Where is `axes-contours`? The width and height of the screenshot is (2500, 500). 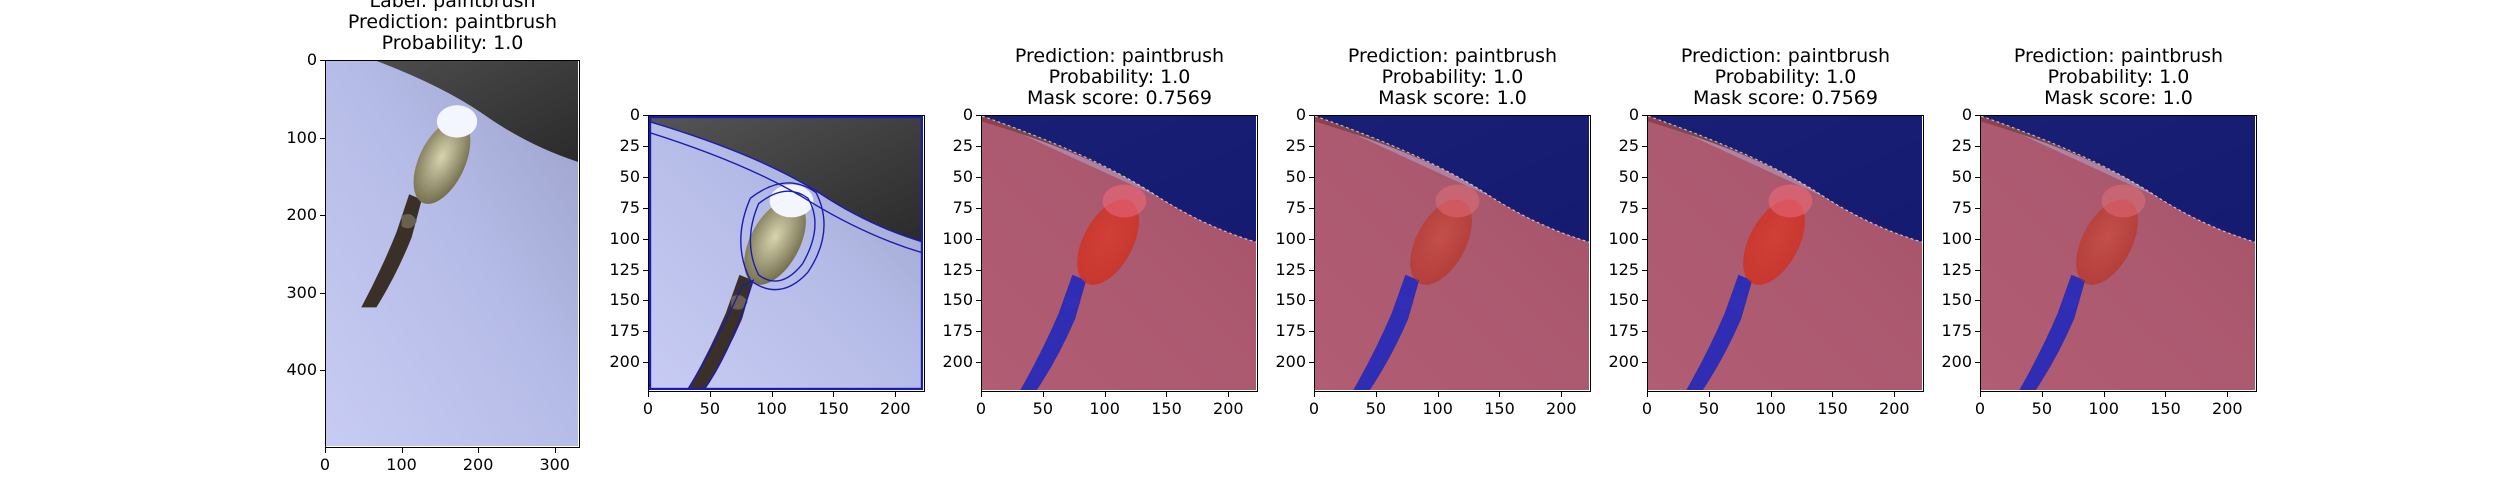 axes-contours is located at coordinates (786, 253).